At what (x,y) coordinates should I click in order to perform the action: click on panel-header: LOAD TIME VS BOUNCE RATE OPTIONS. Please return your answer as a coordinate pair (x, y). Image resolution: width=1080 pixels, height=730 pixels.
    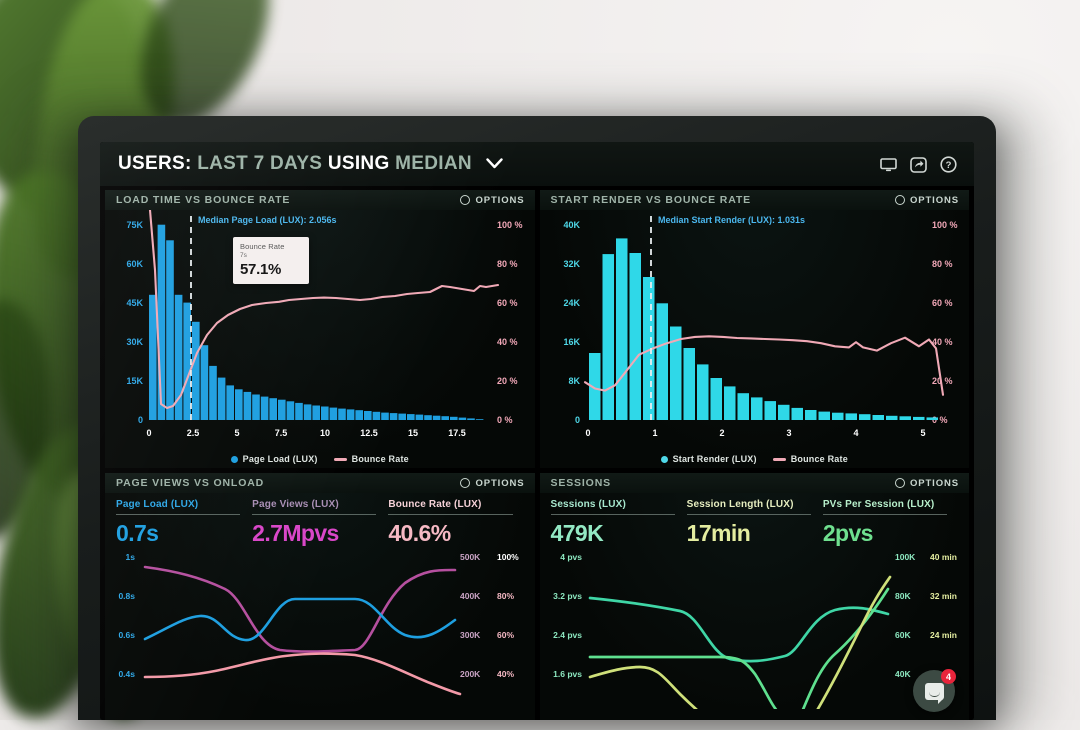
    Looking at the image, I should click on (320, 200).